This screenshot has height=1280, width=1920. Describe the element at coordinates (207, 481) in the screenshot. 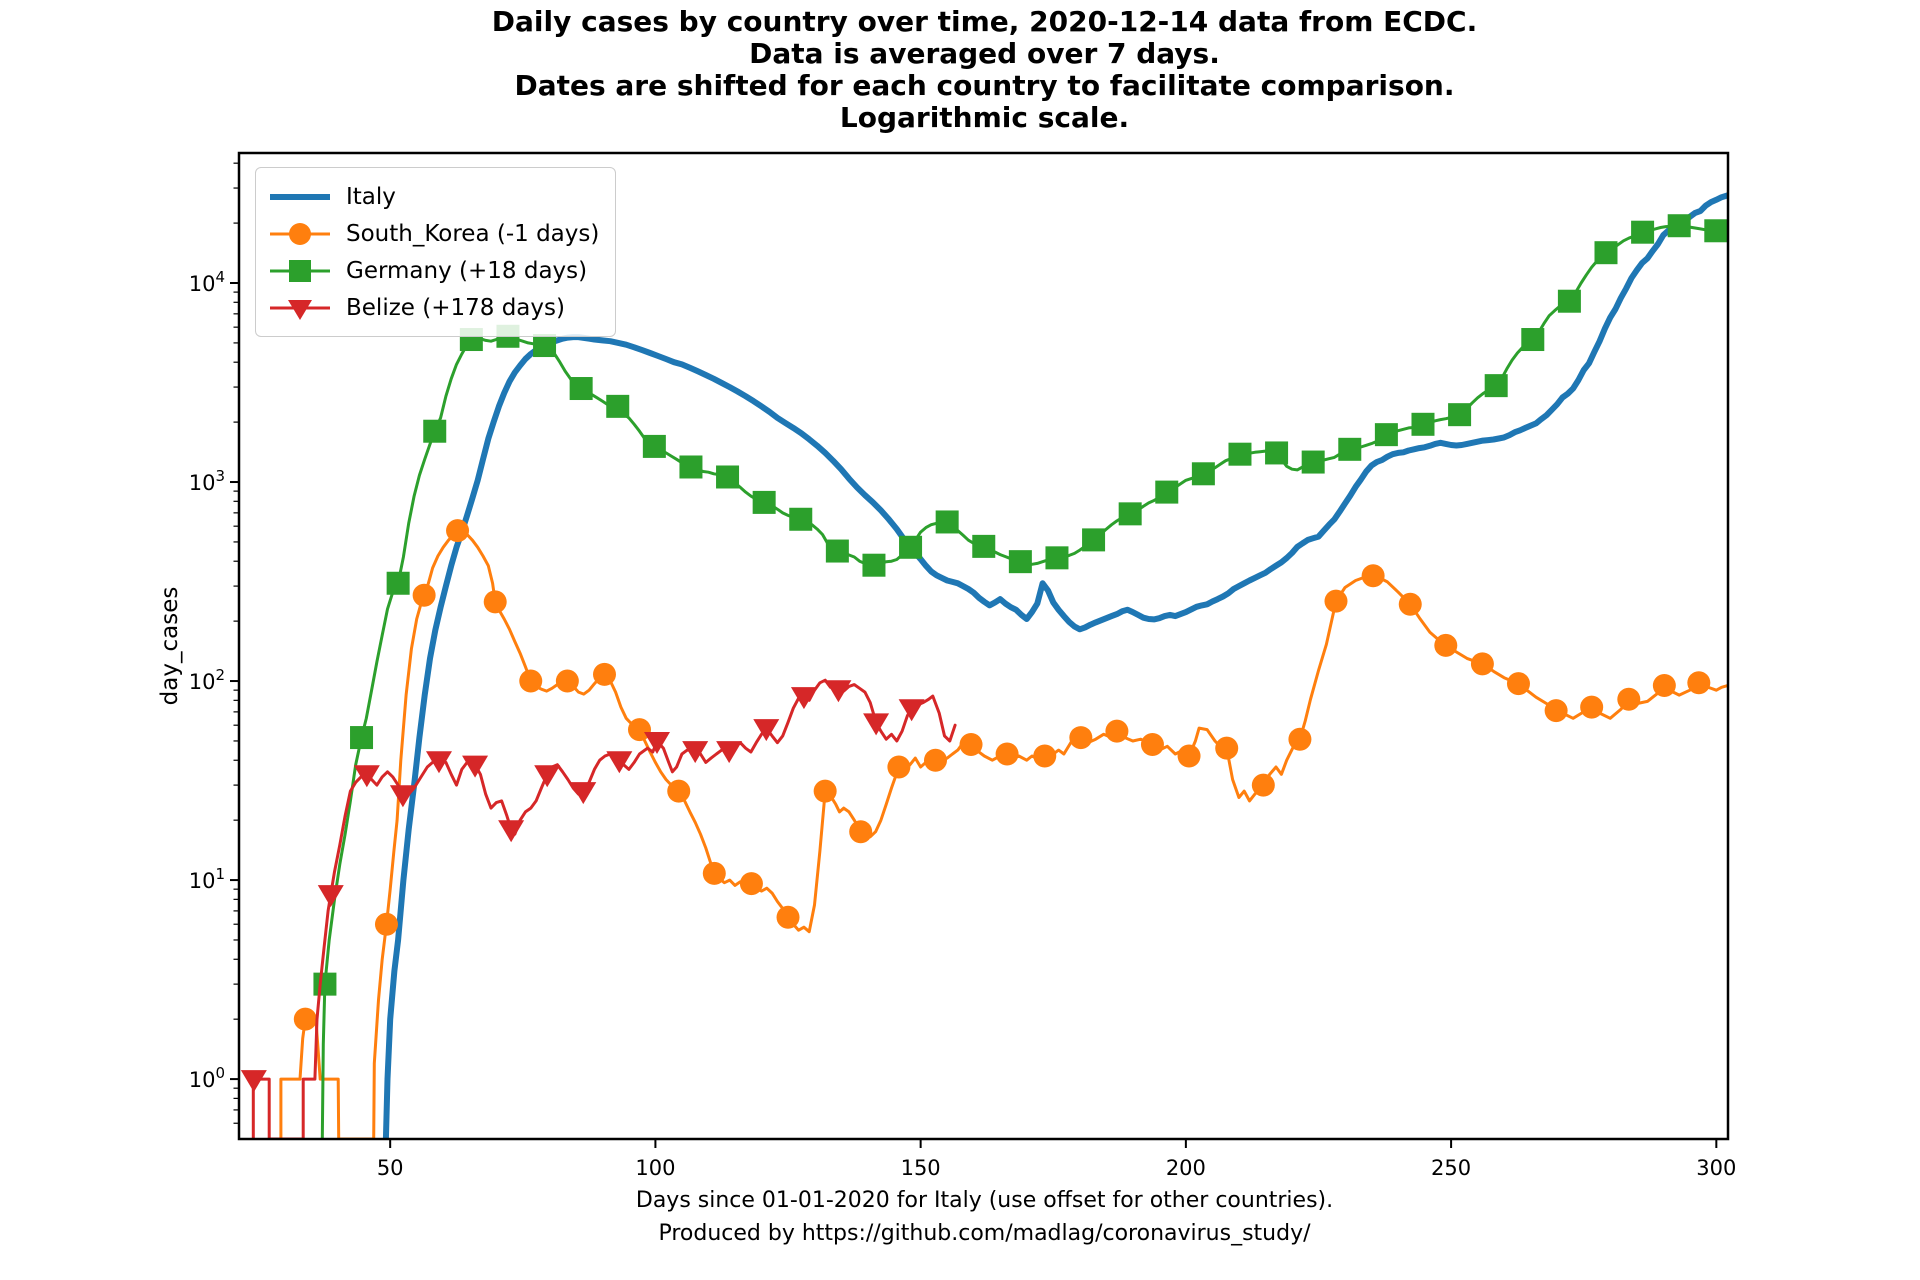

I see `svg-text: 103` at that location.